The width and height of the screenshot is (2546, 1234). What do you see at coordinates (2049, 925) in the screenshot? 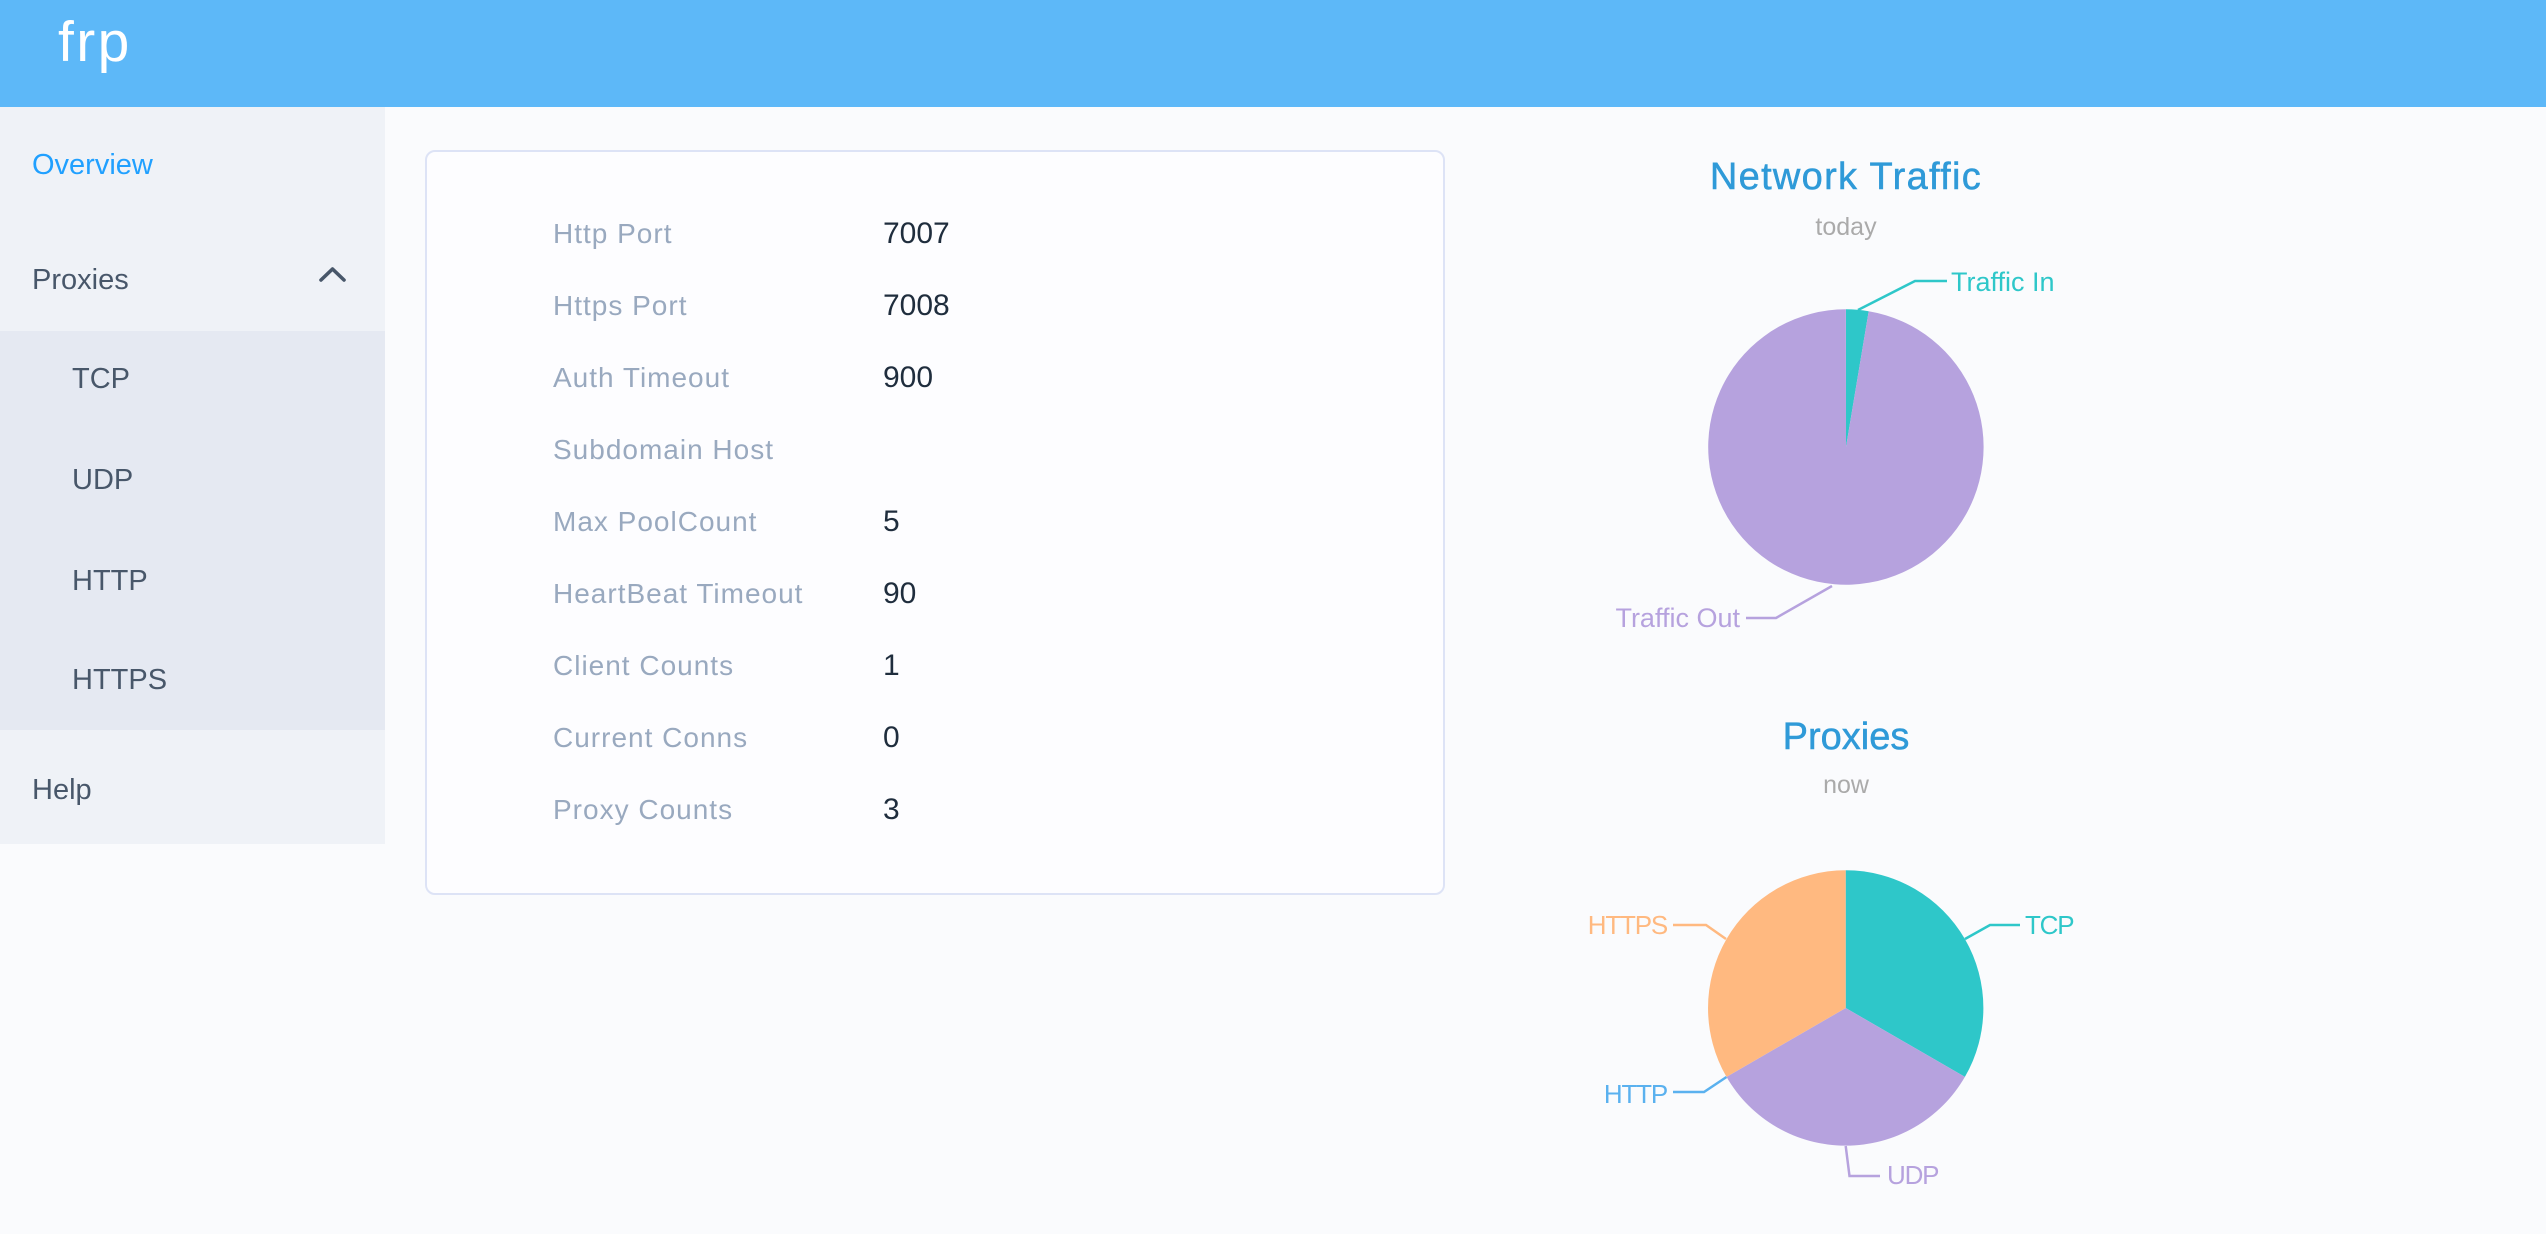
I see `svg-text: TCP` at bounding box center [2049, 925].